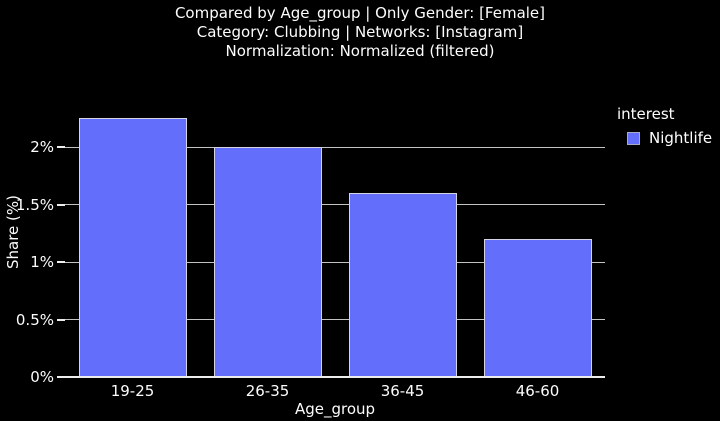 The width and height of the screenshot is (720, 421). Describe the element at coordinates (42, 147) in the screenshot. I see `y-tick-label-2%: 2%` at that location.